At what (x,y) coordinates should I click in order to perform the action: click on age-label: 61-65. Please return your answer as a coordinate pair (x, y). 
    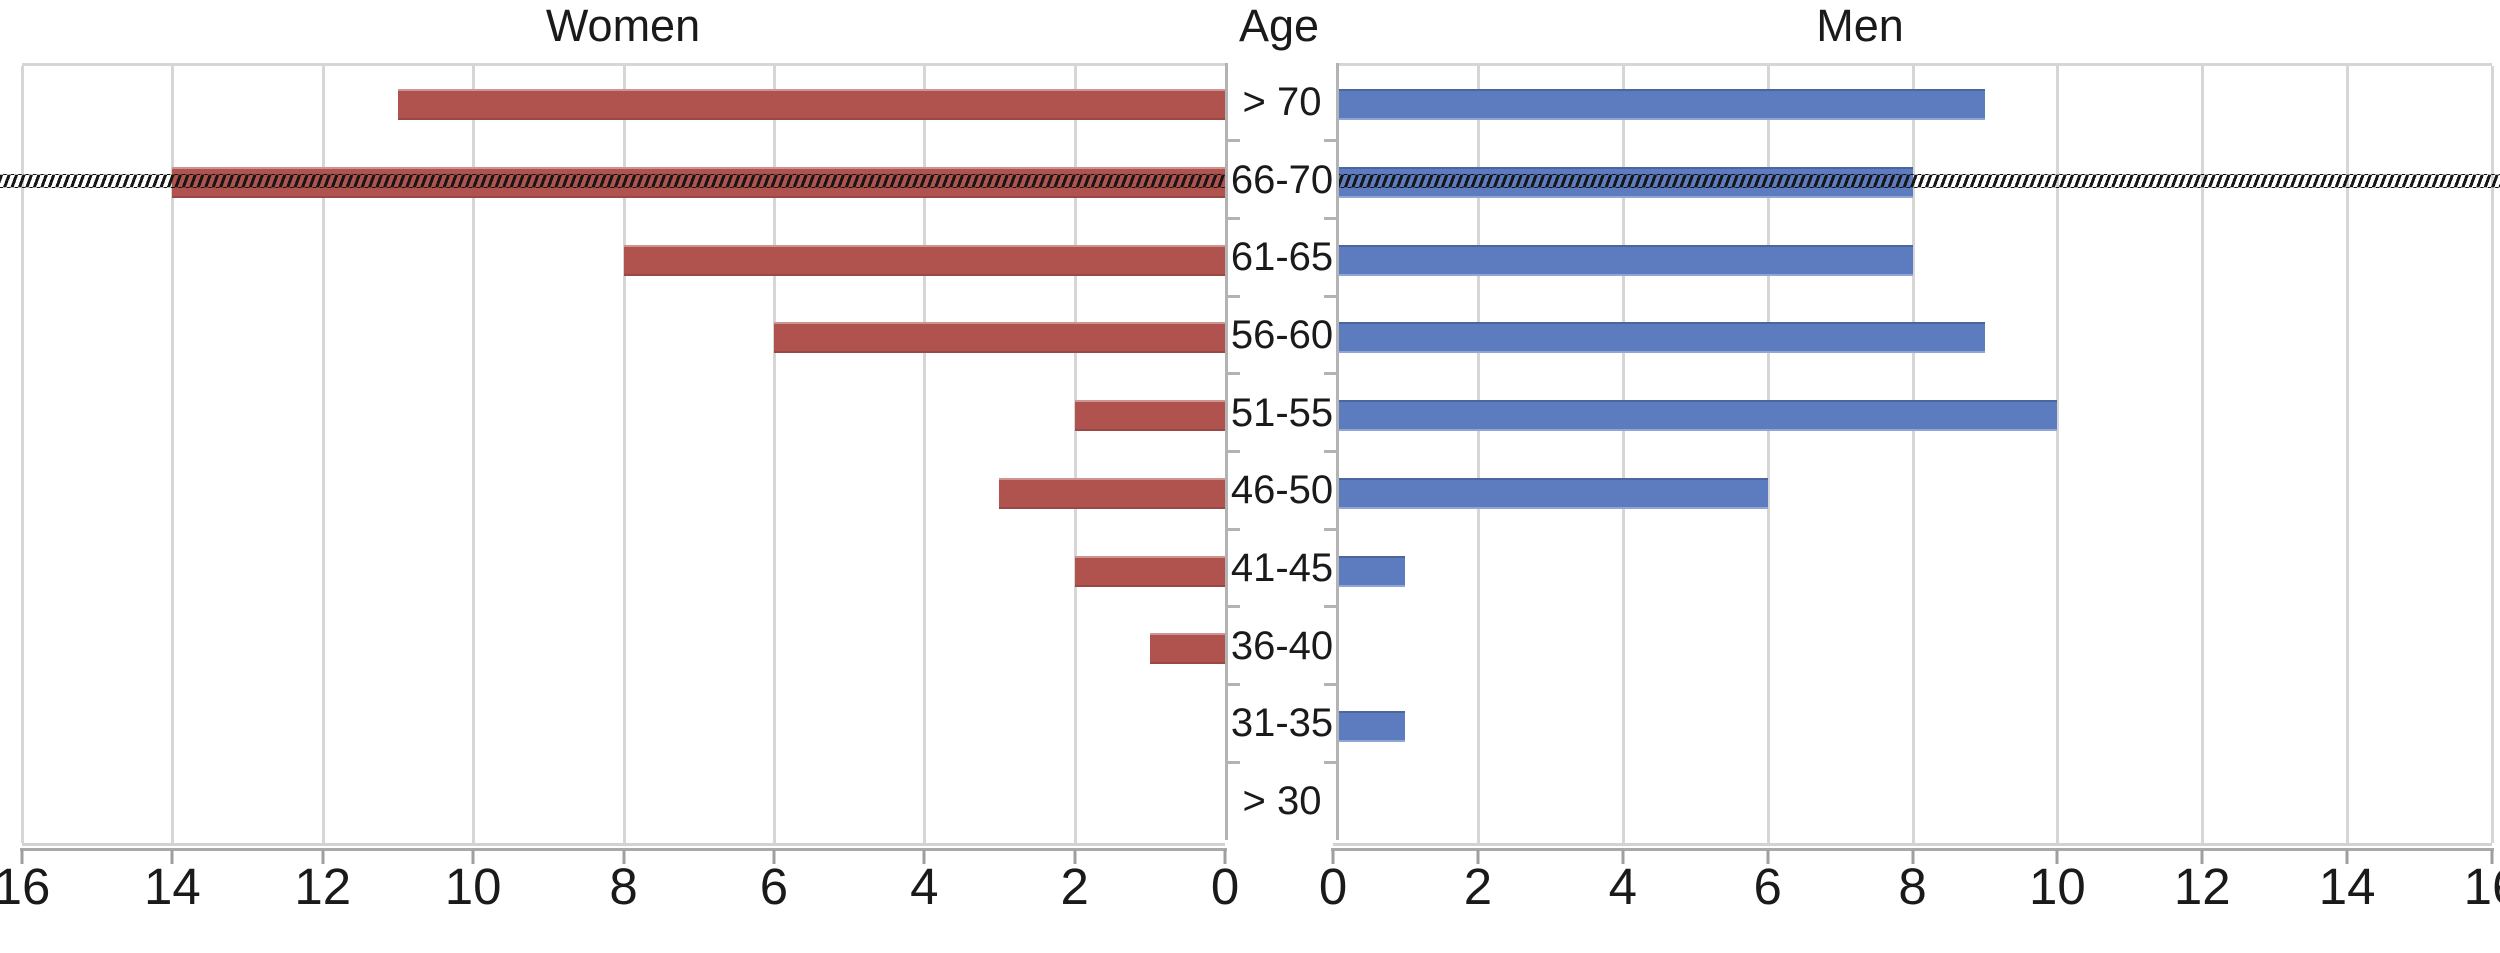
    Looking at the image, I should click on (1282, 257).